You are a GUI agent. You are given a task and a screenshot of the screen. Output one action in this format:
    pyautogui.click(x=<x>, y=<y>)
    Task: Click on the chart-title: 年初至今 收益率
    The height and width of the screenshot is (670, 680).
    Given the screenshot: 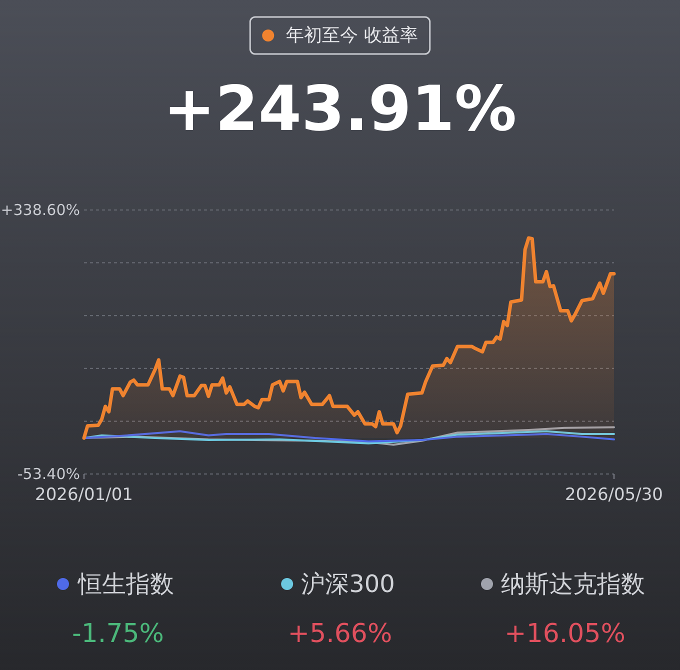 What is the action you would take?
    pyautogui.click(x=352, y=35)
    